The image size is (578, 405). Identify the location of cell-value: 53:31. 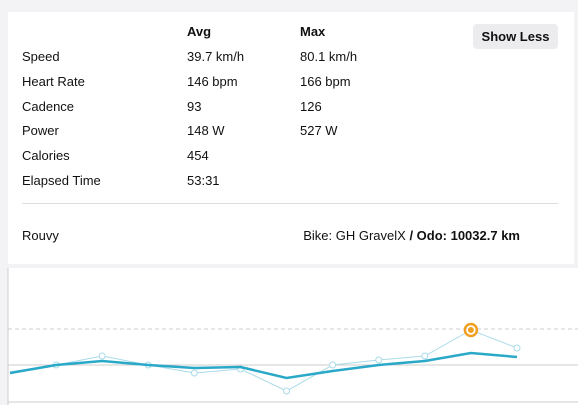
(203, 180).